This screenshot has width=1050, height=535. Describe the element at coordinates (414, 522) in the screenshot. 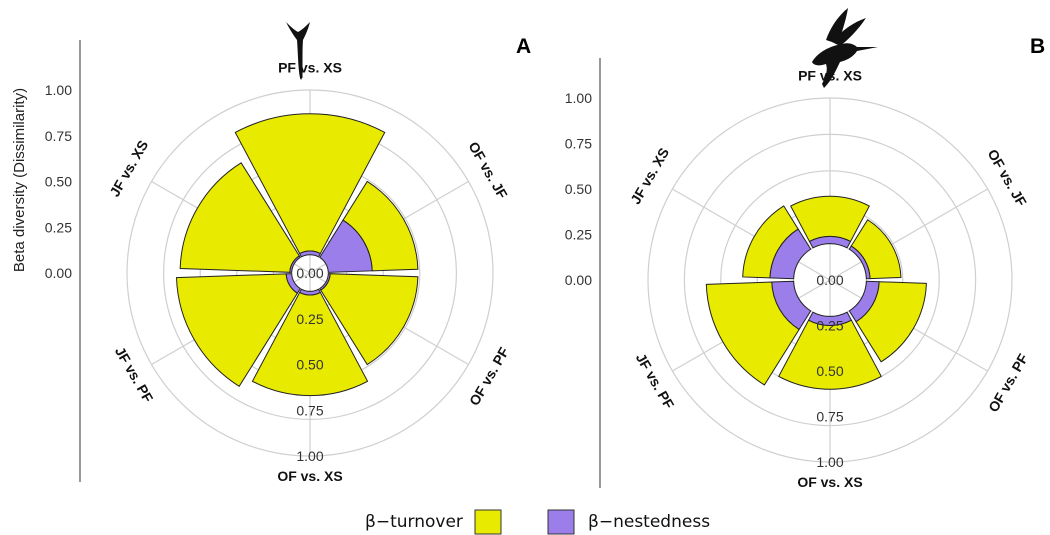

I see `legend-label-turnover: β−turnover` at that location.